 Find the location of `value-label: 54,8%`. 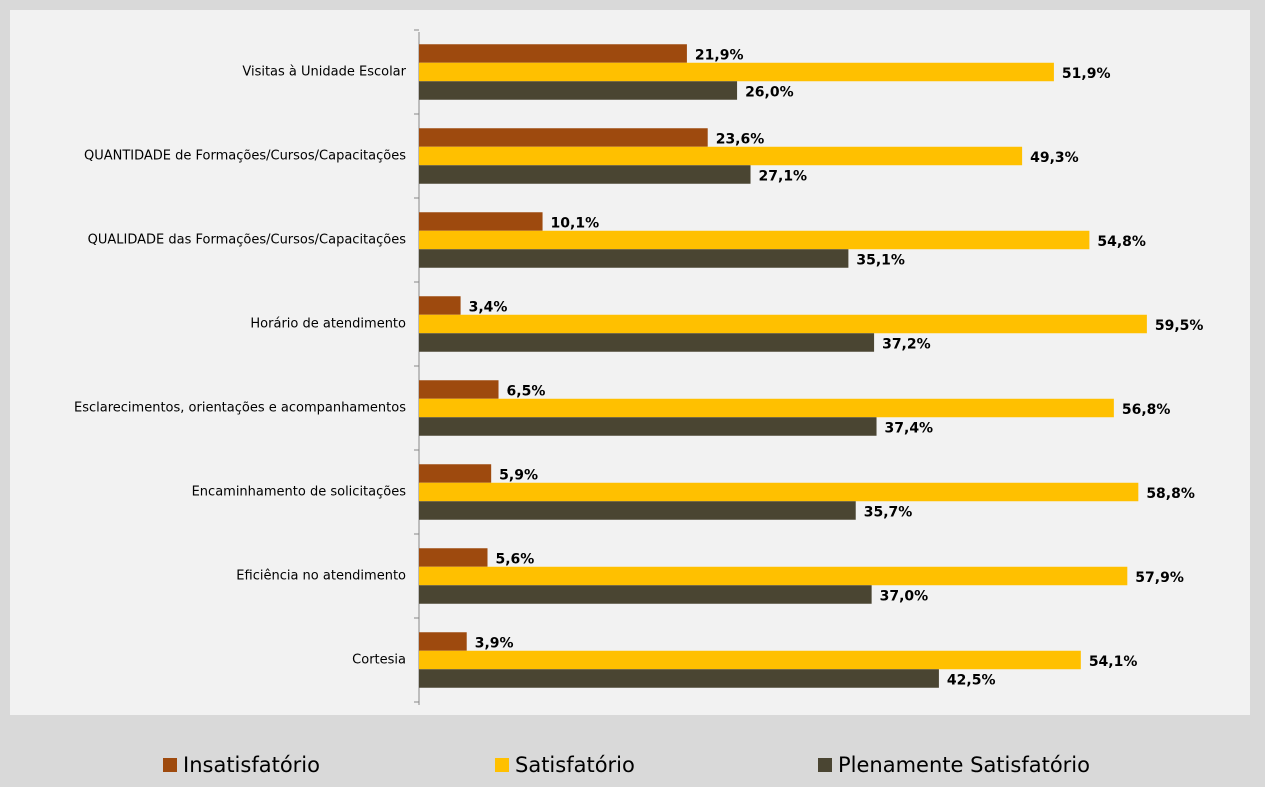

value-label: 54,8% is located at coordinates (1121, 242).